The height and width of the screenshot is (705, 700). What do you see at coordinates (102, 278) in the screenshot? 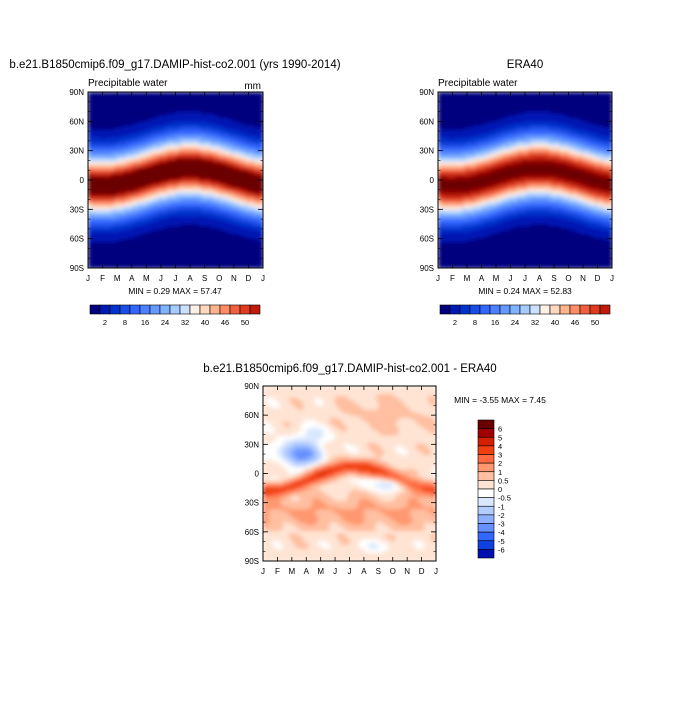
I see `panel-model-xtick-label: F` at bounding box center [102, 278].